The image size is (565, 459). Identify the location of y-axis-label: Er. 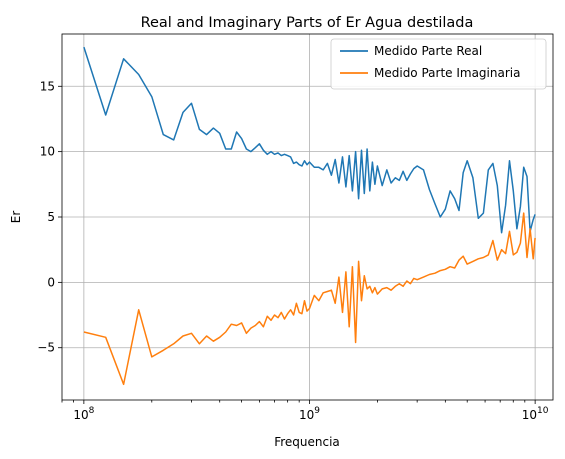
(16, 217).